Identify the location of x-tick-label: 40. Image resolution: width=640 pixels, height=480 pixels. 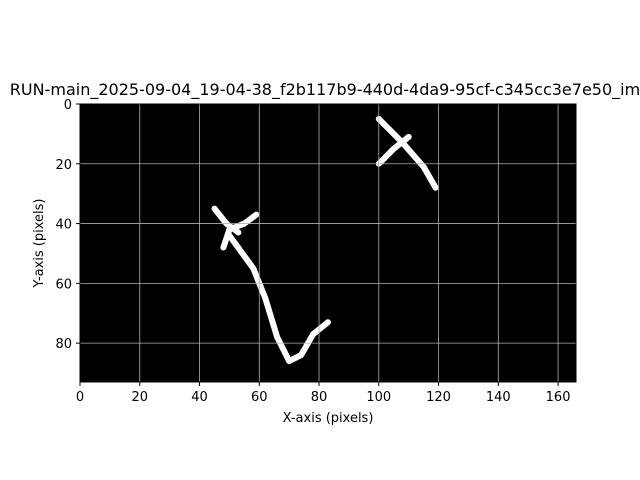
(199, 397).